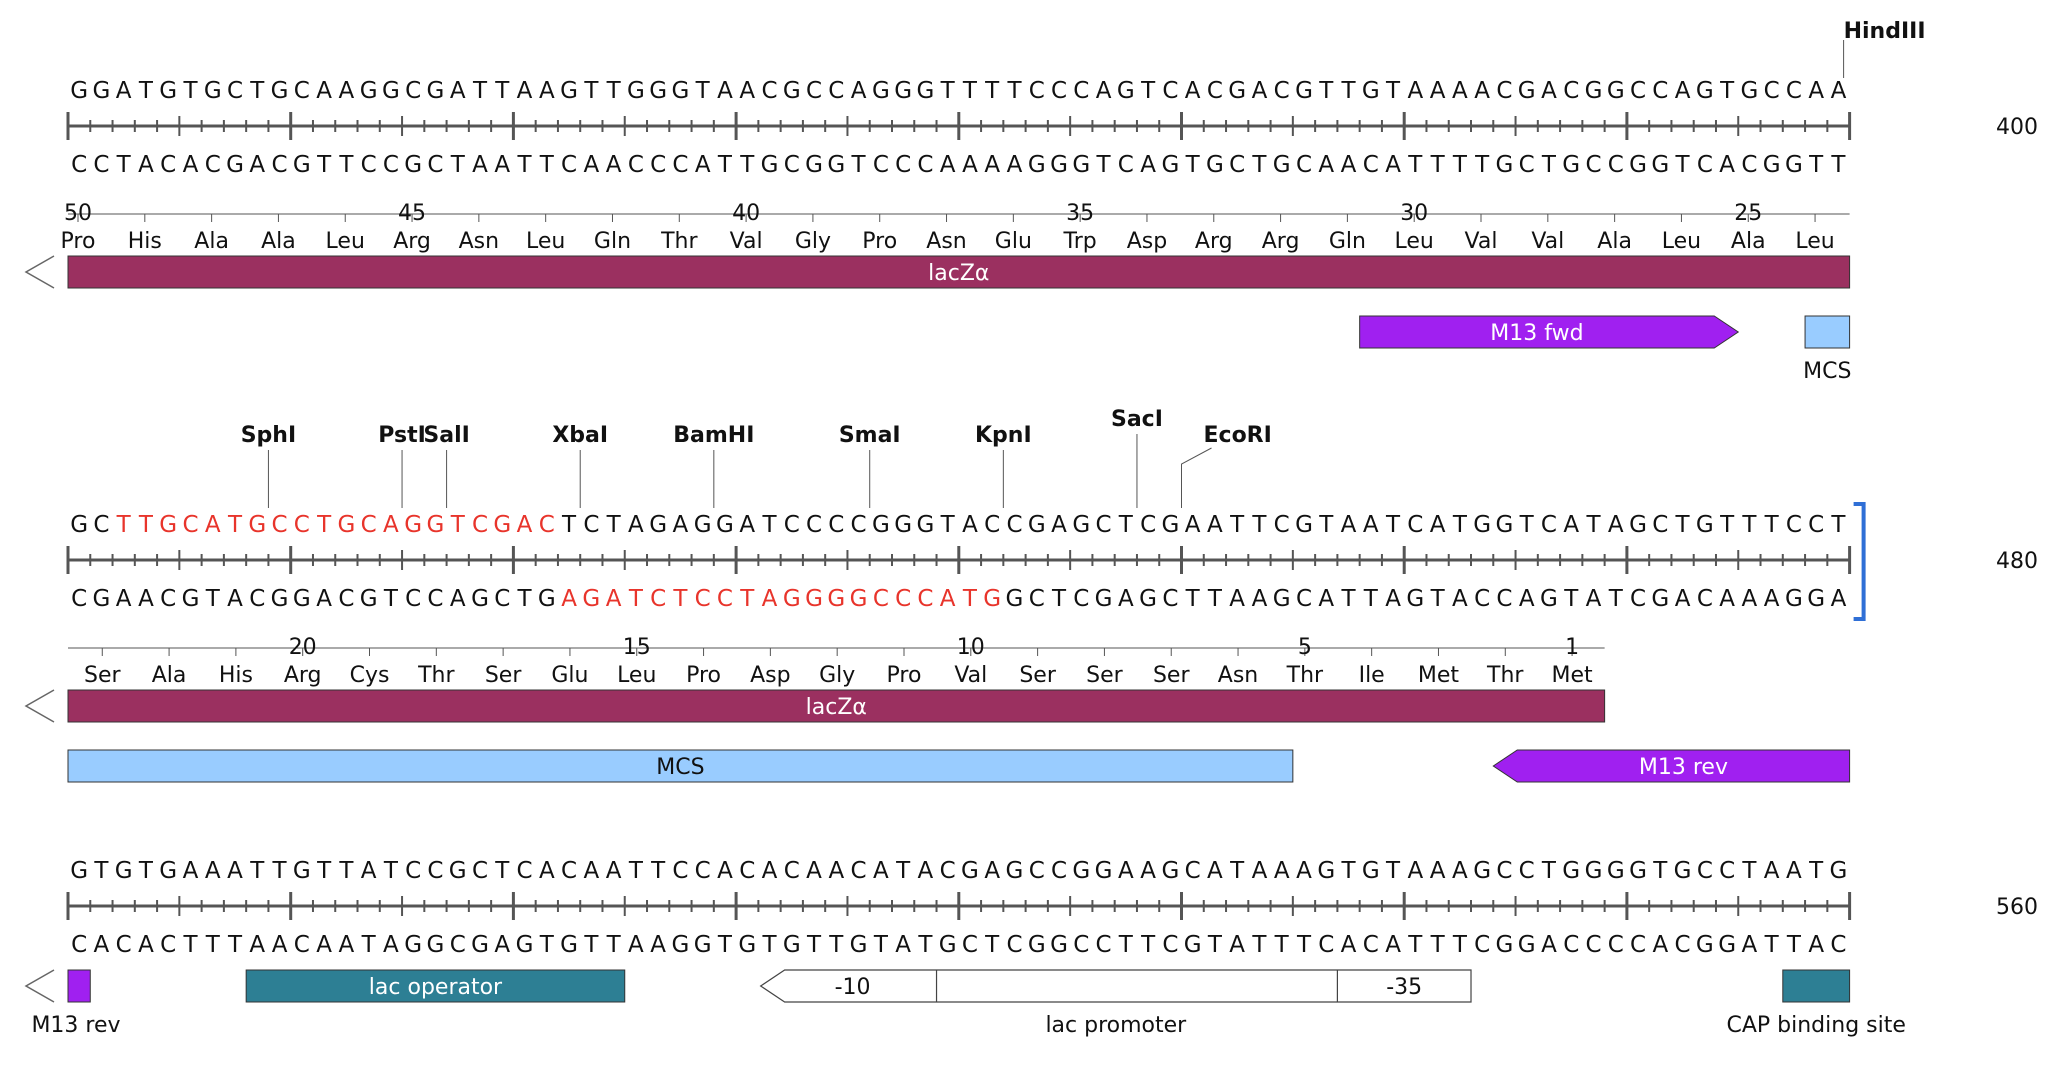 The width and height of the screenshot is (2064, 1074). I want to click on amino-acid: Met, so click(1573, 675).